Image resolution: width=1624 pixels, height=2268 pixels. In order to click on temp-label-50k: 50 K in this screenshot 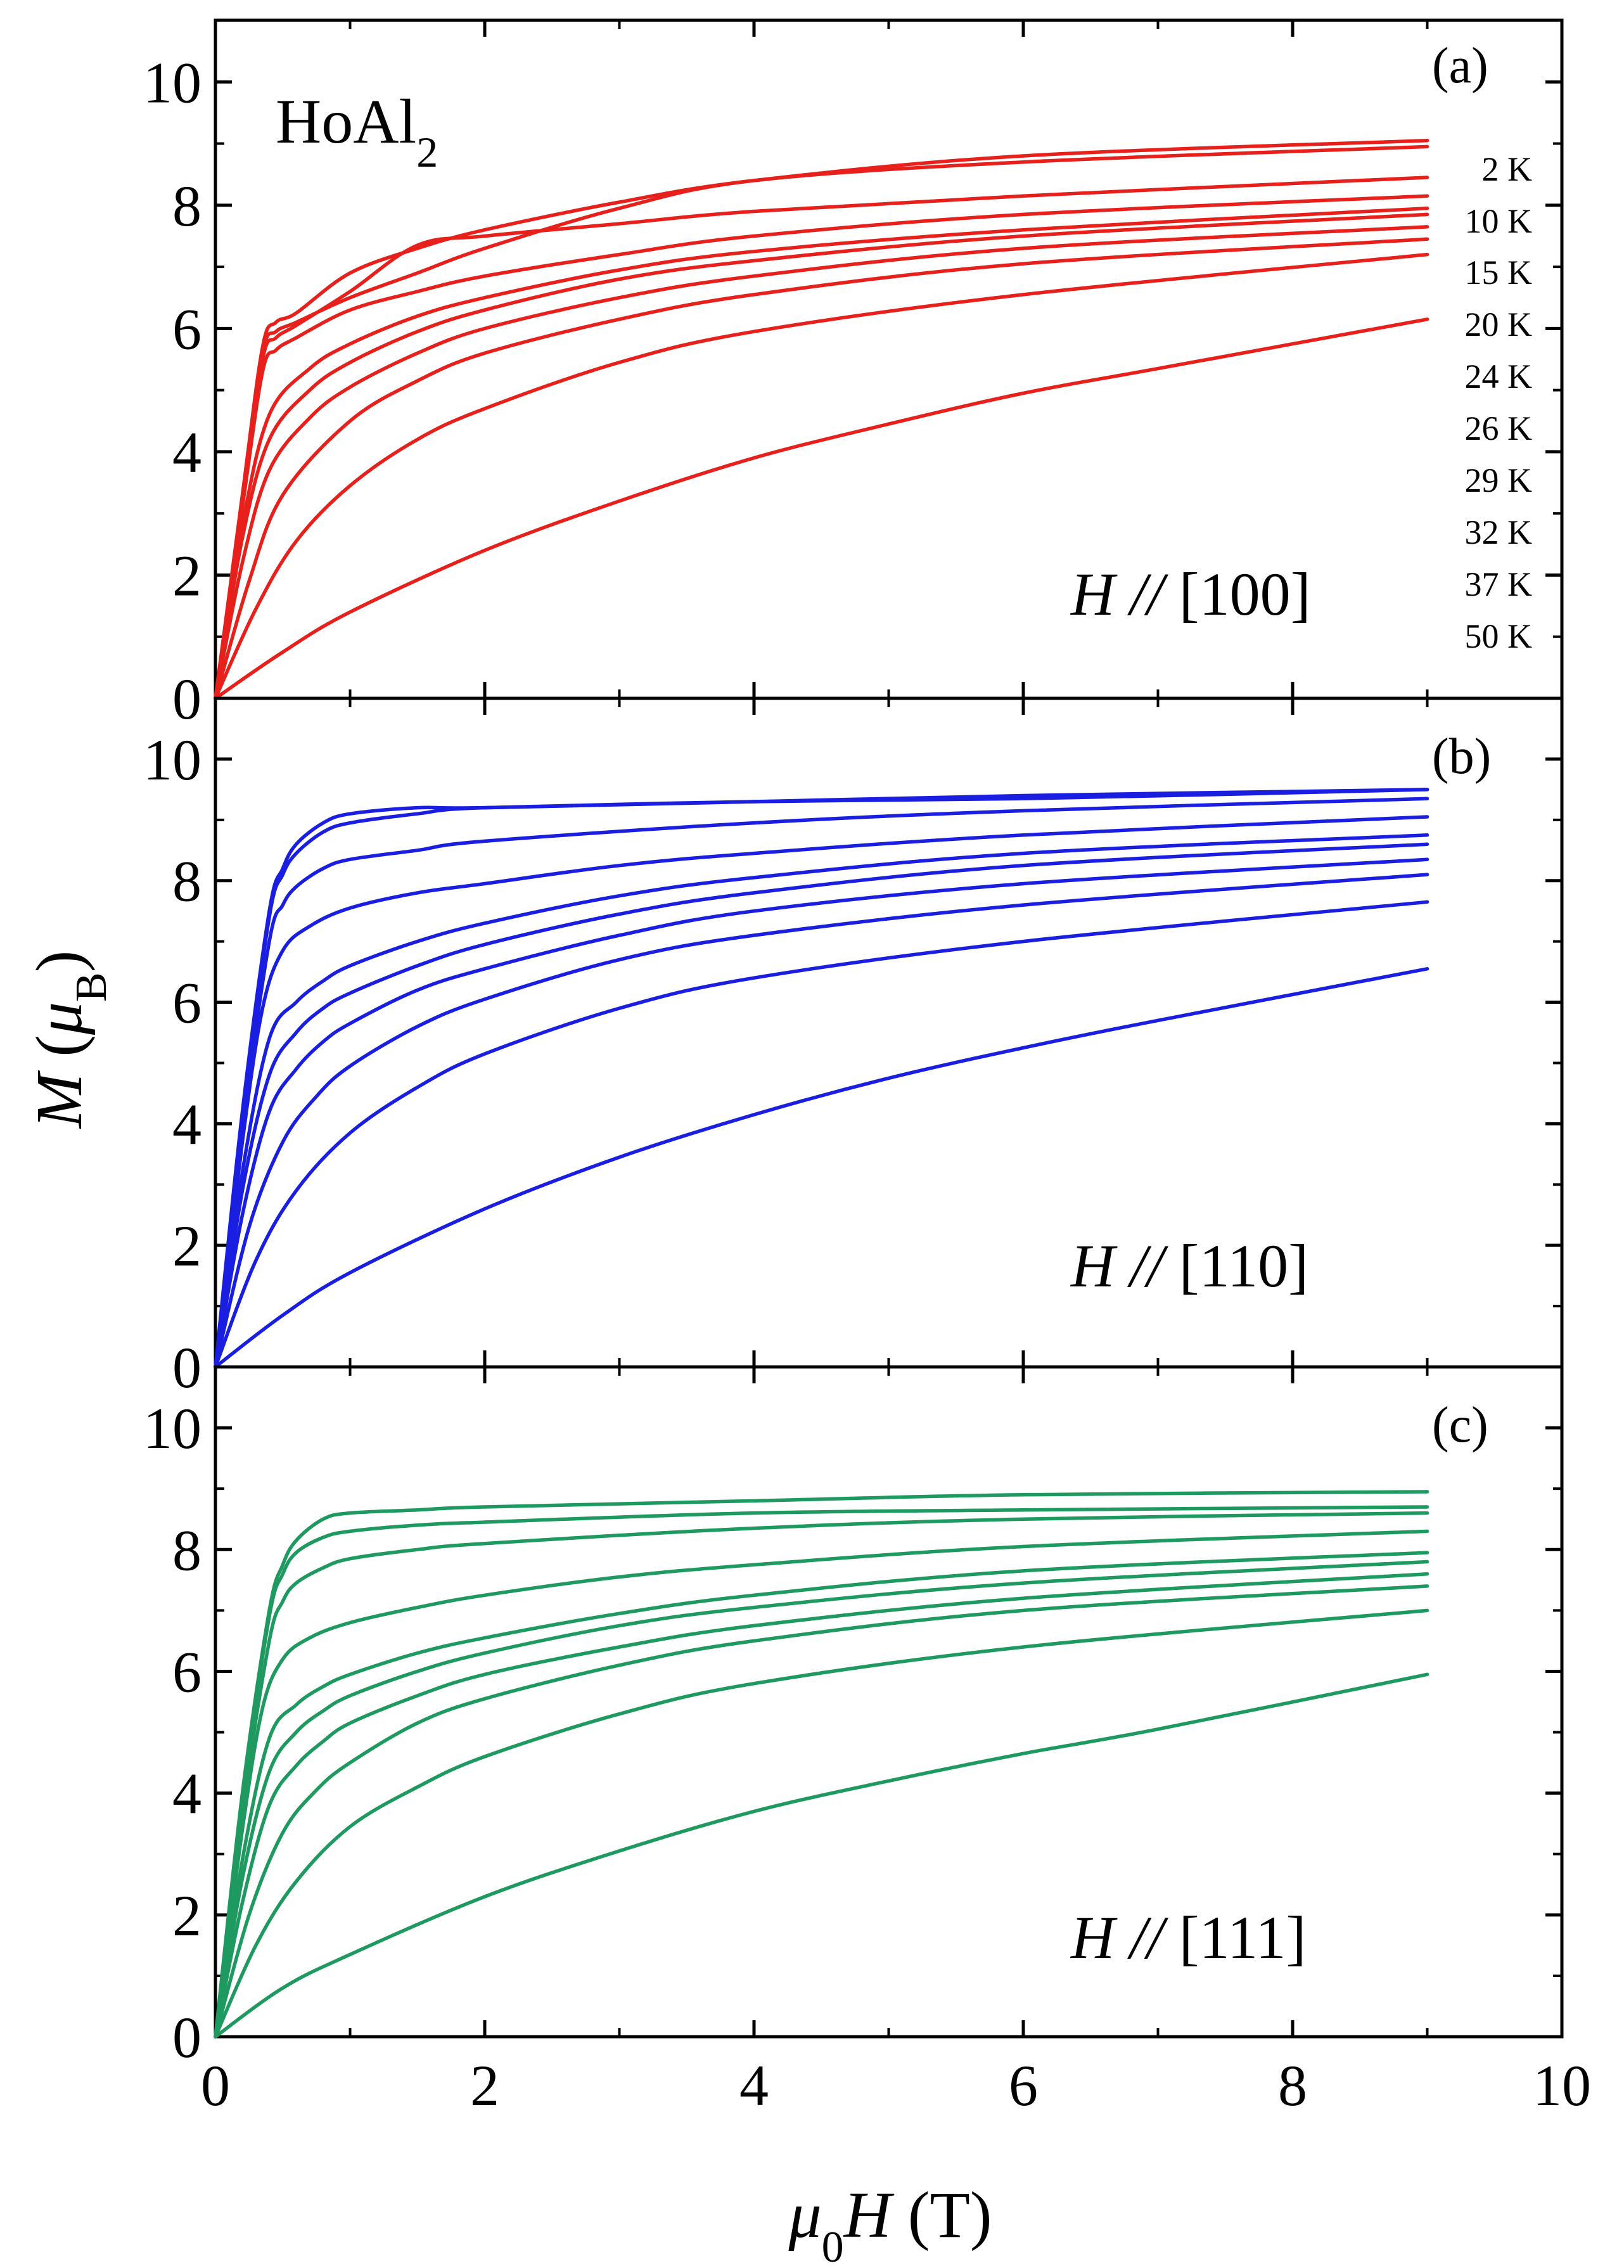, I will do `click(1499, 636)`.